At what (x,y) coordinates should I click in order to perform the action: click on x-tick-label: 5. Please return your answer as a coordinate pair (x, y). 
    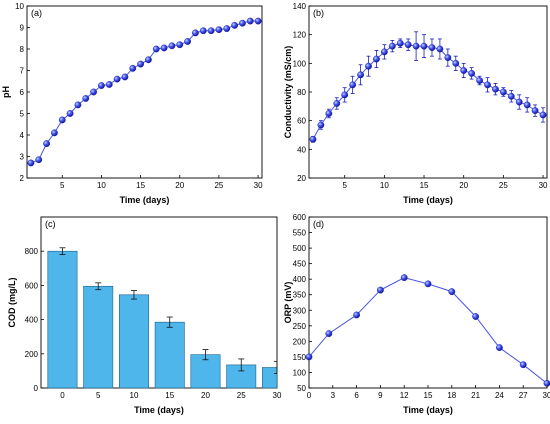
    Looking at the image, I should click on (62, 185).